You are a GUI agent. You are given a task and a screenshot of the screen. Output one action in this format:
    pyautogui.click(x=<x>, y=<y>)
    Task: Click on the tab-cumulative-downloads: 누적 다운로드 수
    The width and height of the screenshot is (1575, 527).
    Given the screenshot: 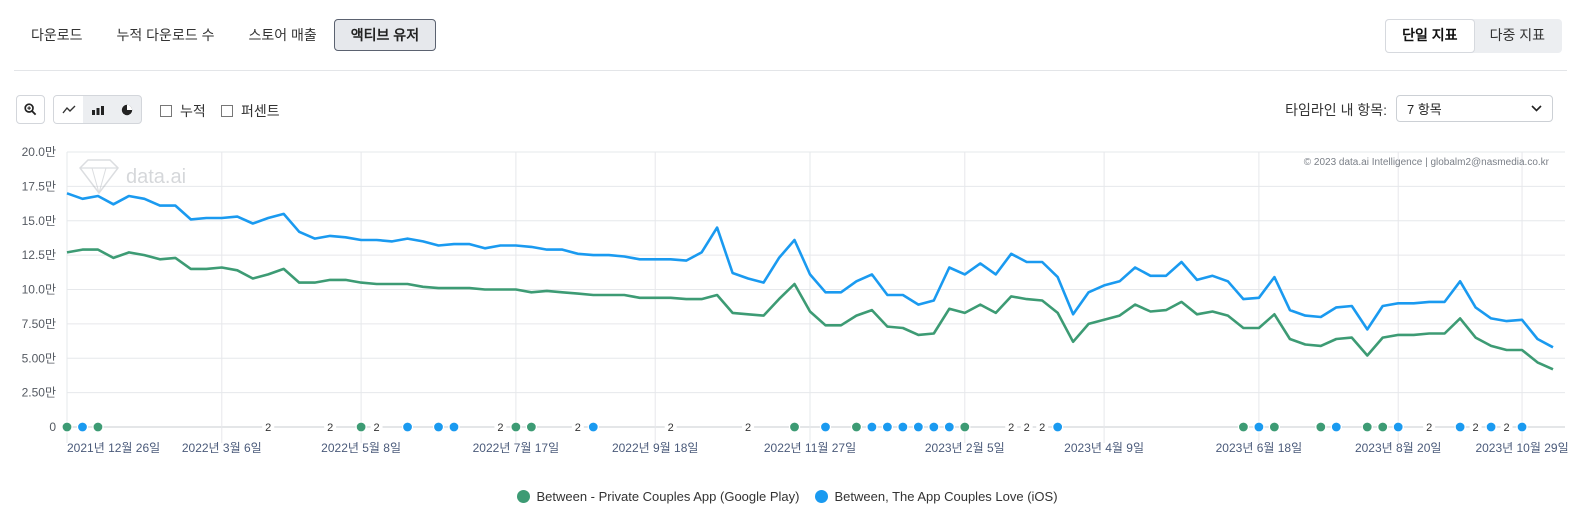 What is the action you would take?
    pyautogui.click(x=165, y=35)
    